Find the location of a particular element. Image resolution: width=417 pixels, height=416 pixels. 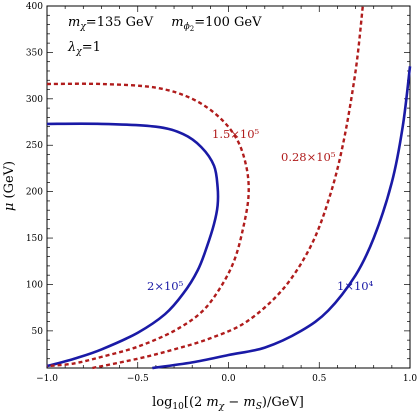

x-tick-label: −0.5 is located at coordinates (138, 379).